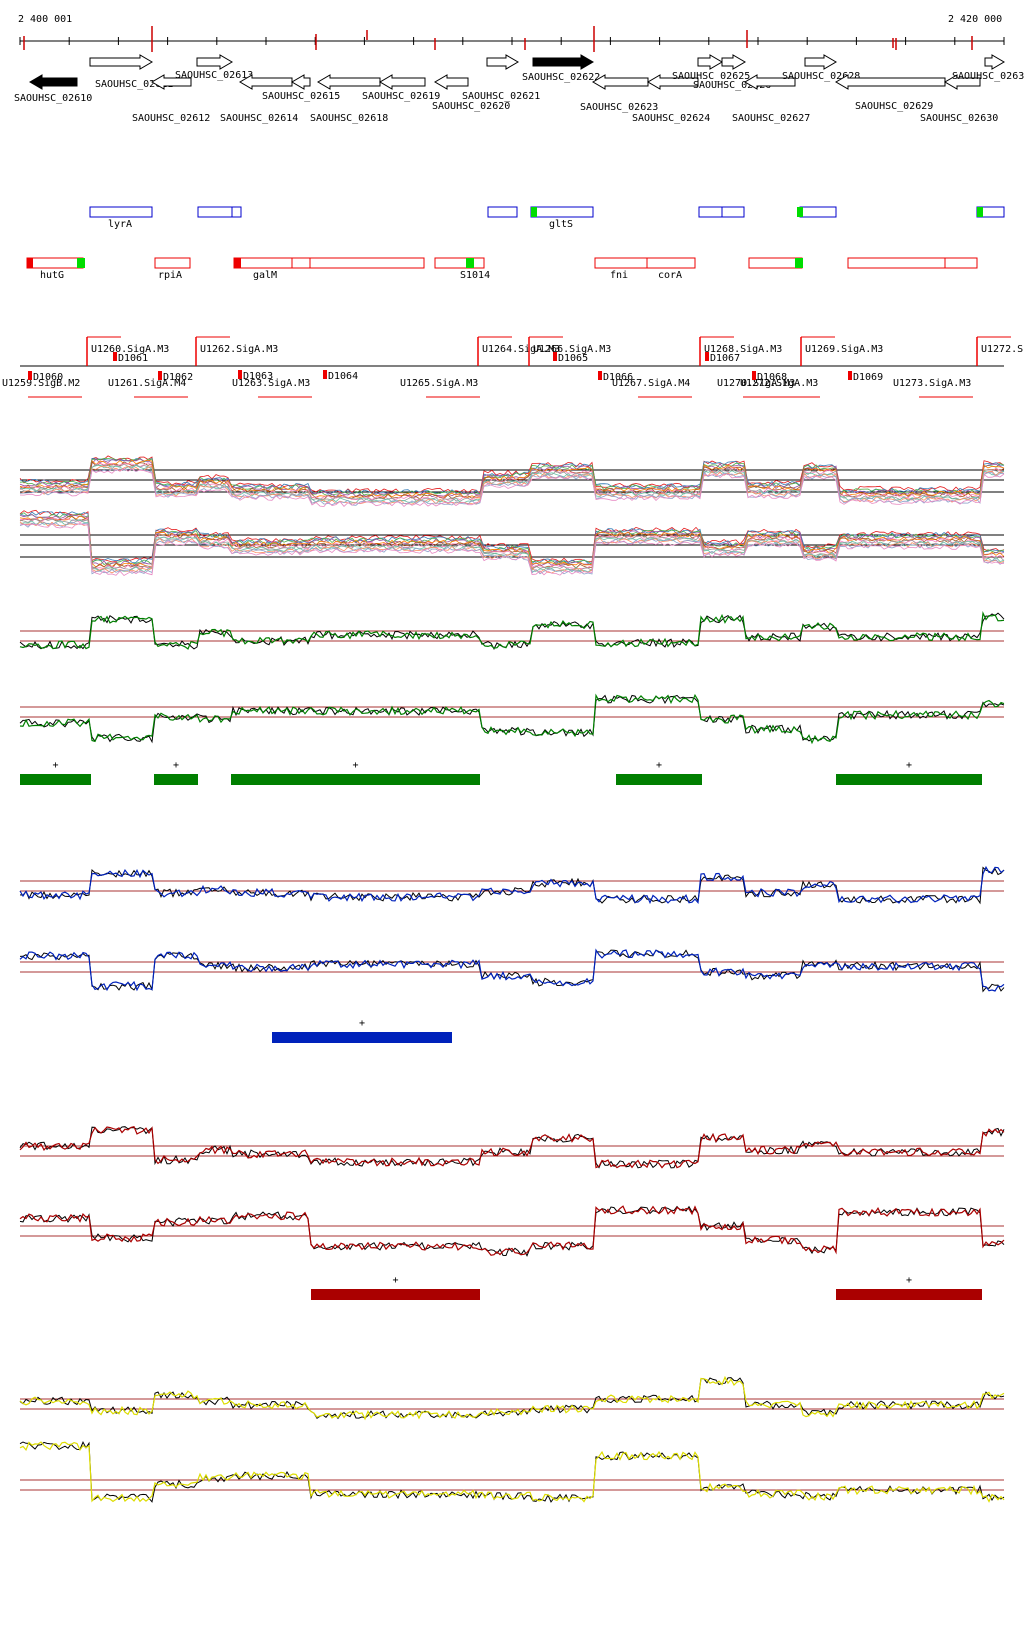 The image size is (1024, 1640). What do you see at coordinates (147, 383) in the screenshot?
I see `unit-label-bottom: U1261.SigA.M4` at bounding box center [147, 383].